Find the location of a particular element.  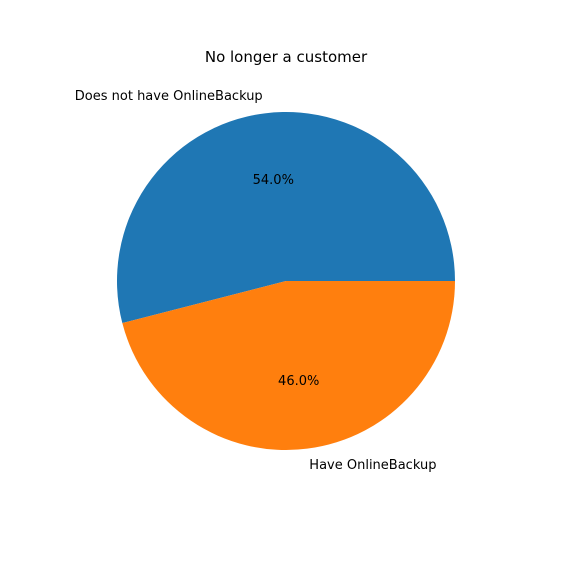

chart-title: No longer a customer is located at coordinates (286, 57).